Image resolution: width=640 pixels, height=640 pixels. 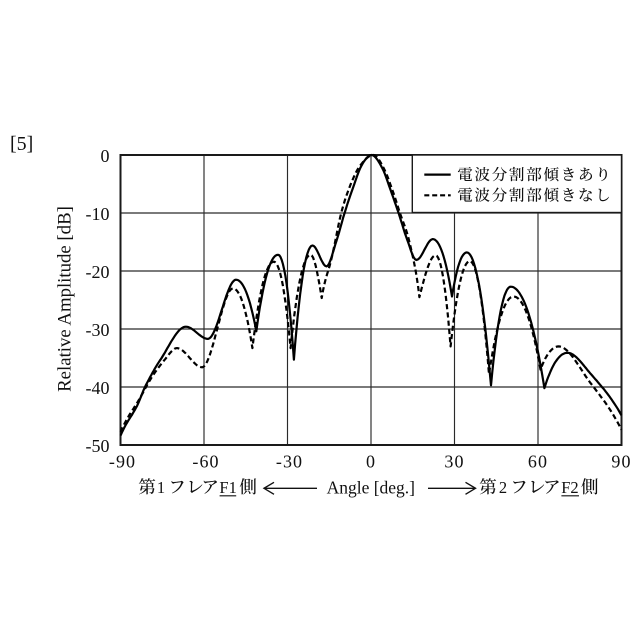 I want to click on svg-text: -20, so click(x=98, y=272).